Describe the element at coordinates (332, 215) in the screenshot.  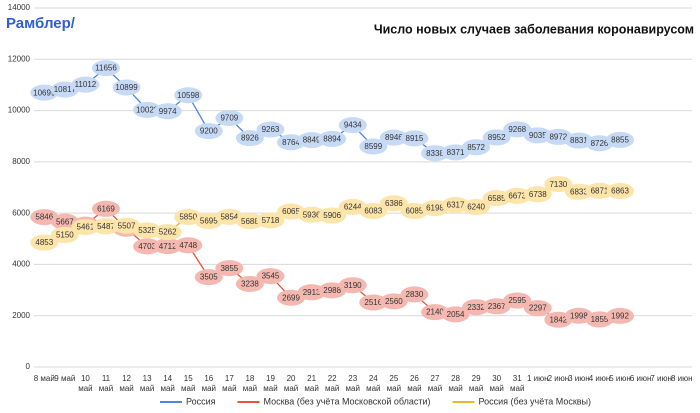
I see `data-label: 5906` at that location.